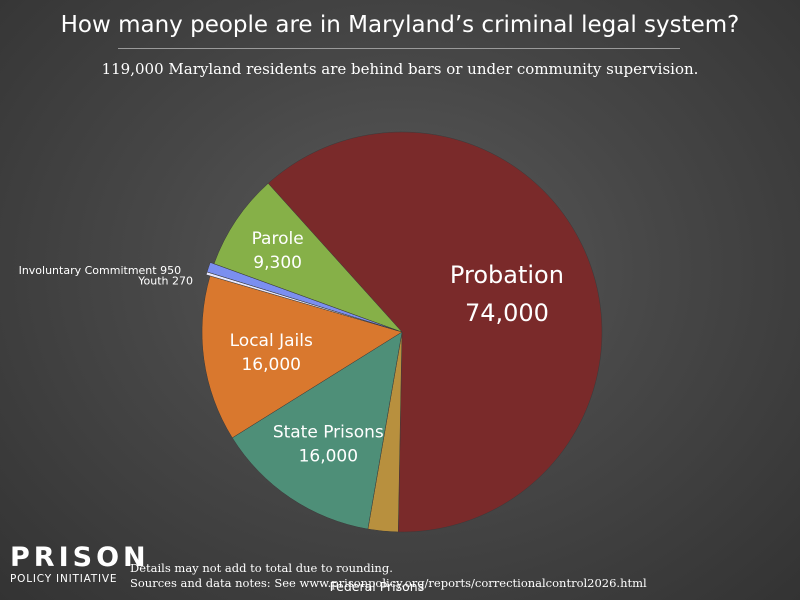 The image size is (800, 600). What do you see at coordinates (328, 457) in the screenshot?
I see `label-state-prisons-value: 16,000` at bounding box center [328, 457].